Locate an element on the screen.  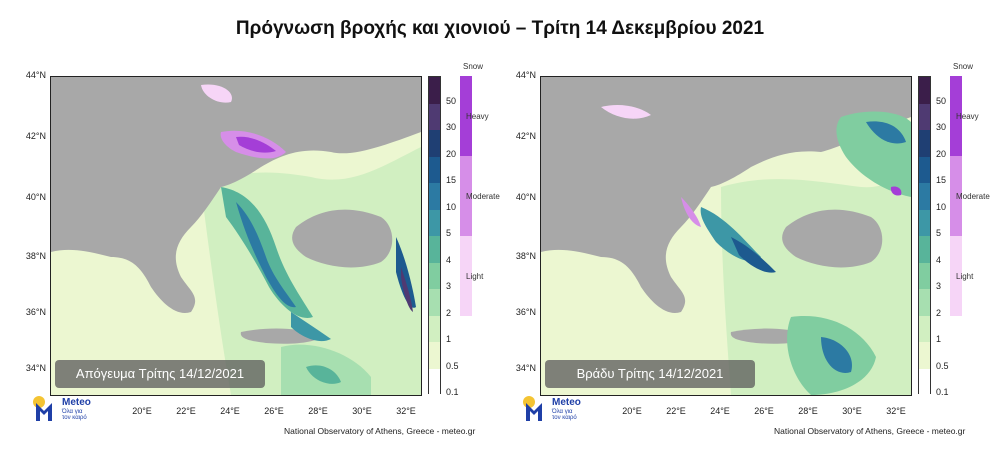
time-caption: Απόγευμα Τρίτης 14/12/2021 is located at coordinates (160, 374).